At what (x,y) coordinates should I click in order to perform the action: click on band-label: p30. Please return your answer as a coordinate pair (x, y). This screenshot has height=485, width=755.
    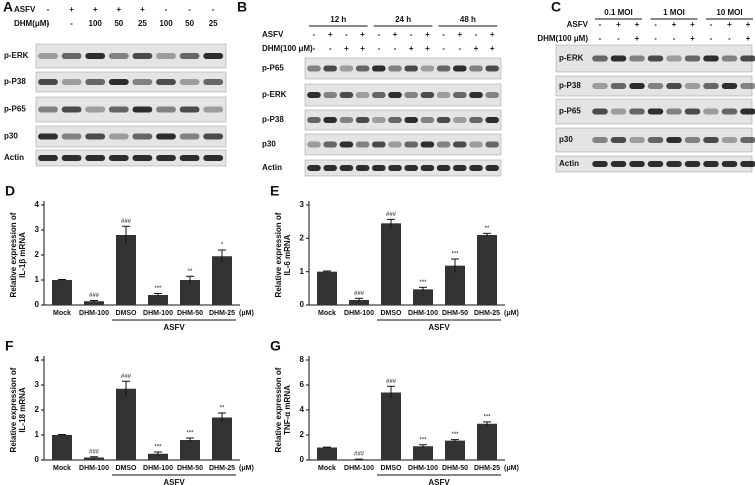
    Looking at the image, I should click on (269, 144).